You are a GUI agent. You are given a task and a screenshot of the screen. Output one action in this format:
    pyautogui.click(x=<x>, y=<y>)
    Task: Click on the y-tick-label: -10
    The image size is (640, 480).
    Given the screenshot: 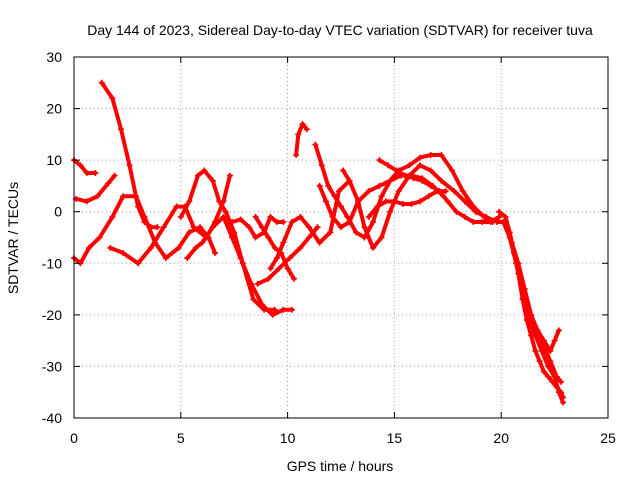 What is the action you would take?
    pyautogui.click(x=52, y=263)
    